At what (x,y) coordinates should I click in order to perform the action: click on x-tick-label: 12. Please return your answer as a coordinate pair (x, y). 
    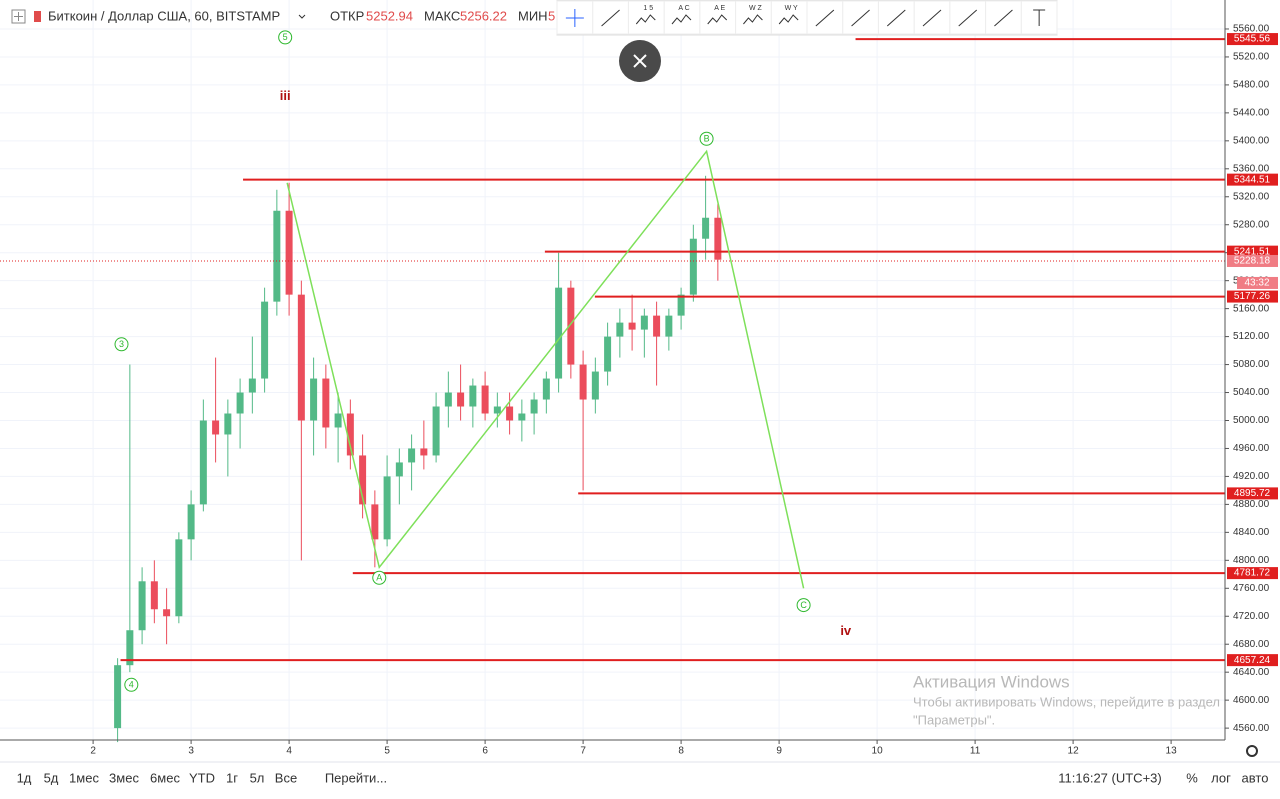
    Looking at the image, I should click on (1074, 751).